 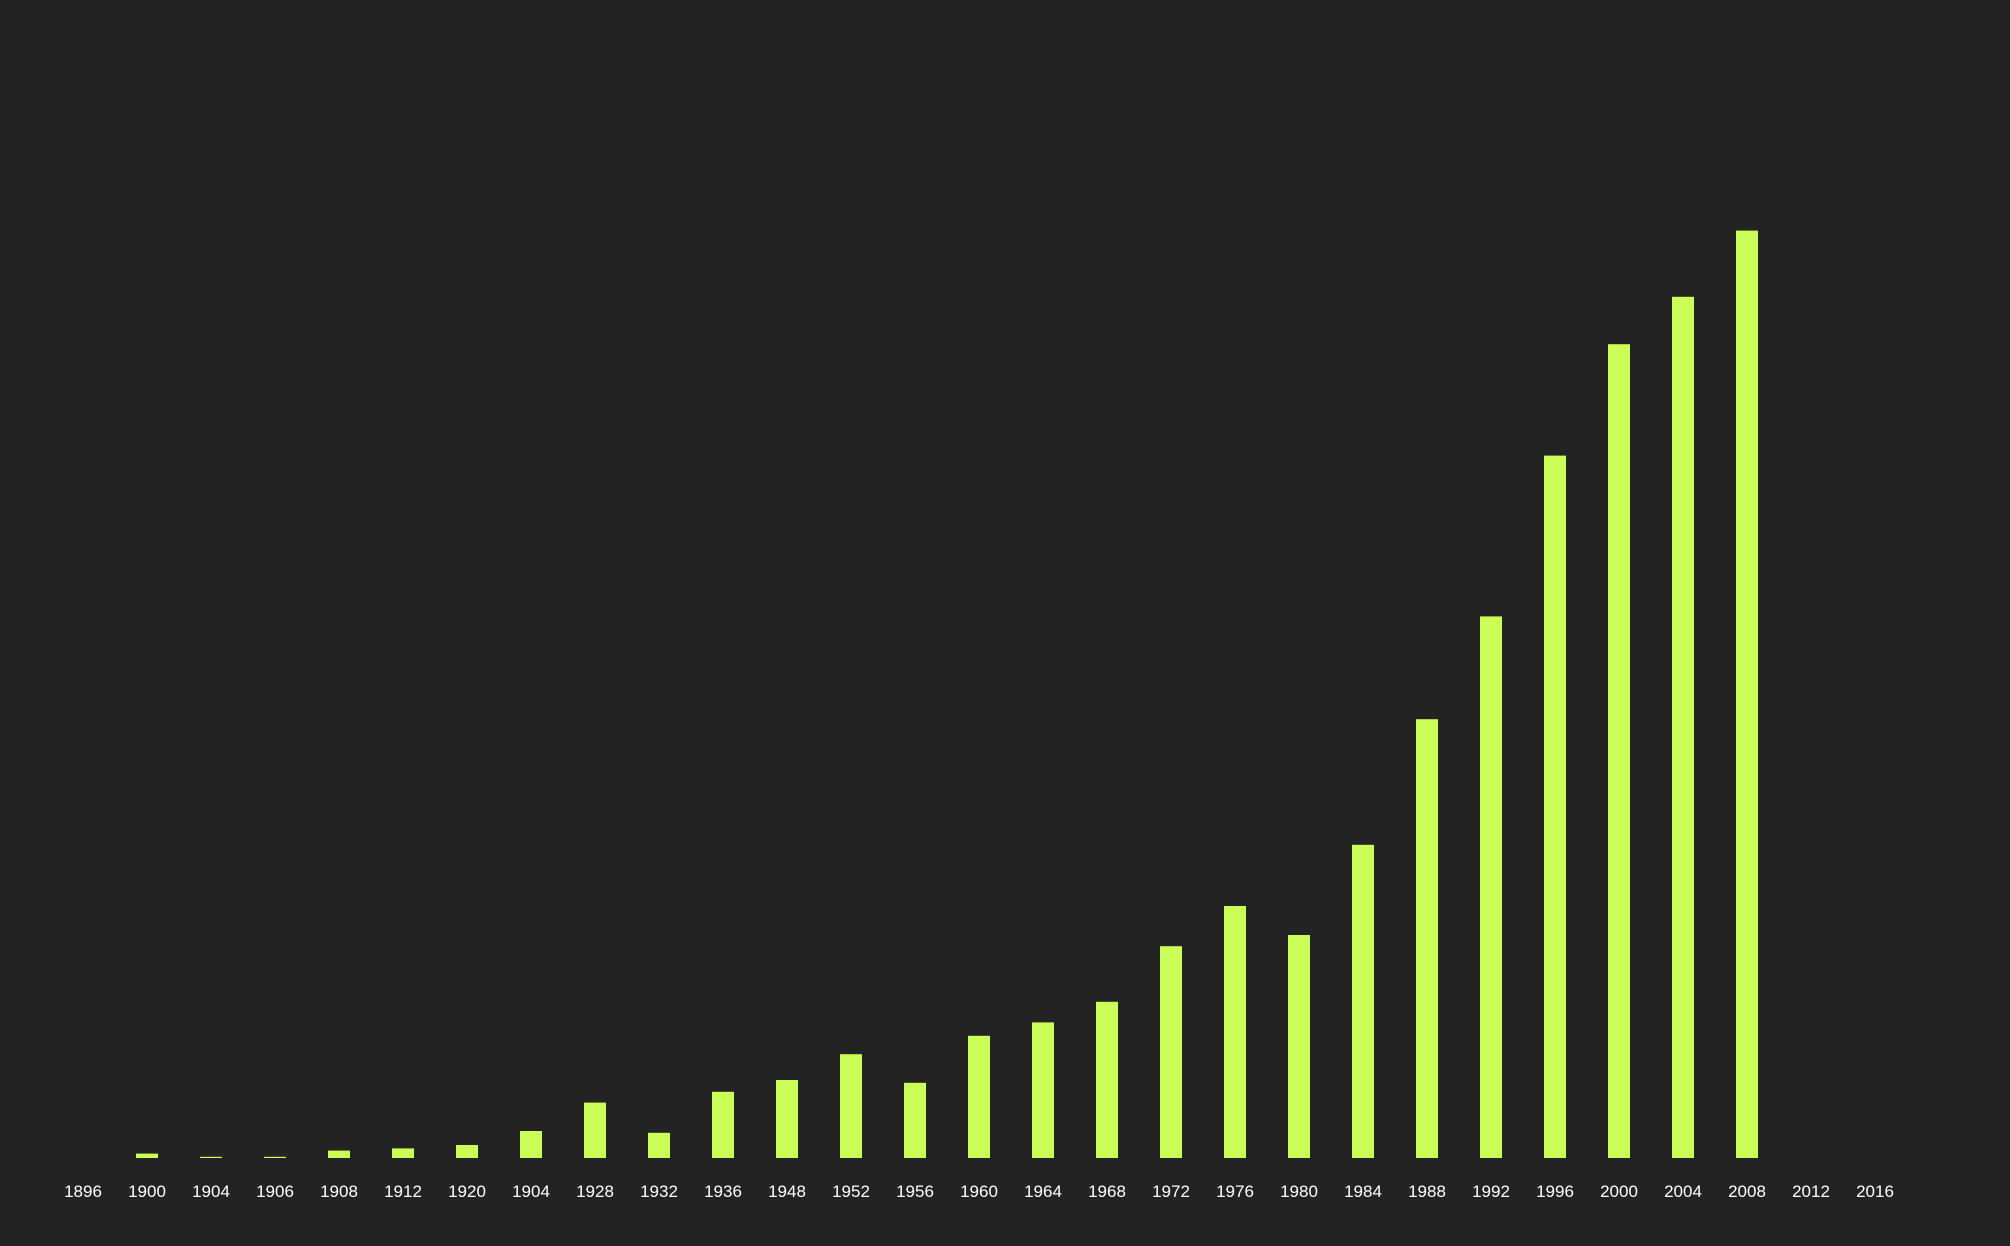 I want to click on x-tick-label: 1936, so click(x=723, y=1191).